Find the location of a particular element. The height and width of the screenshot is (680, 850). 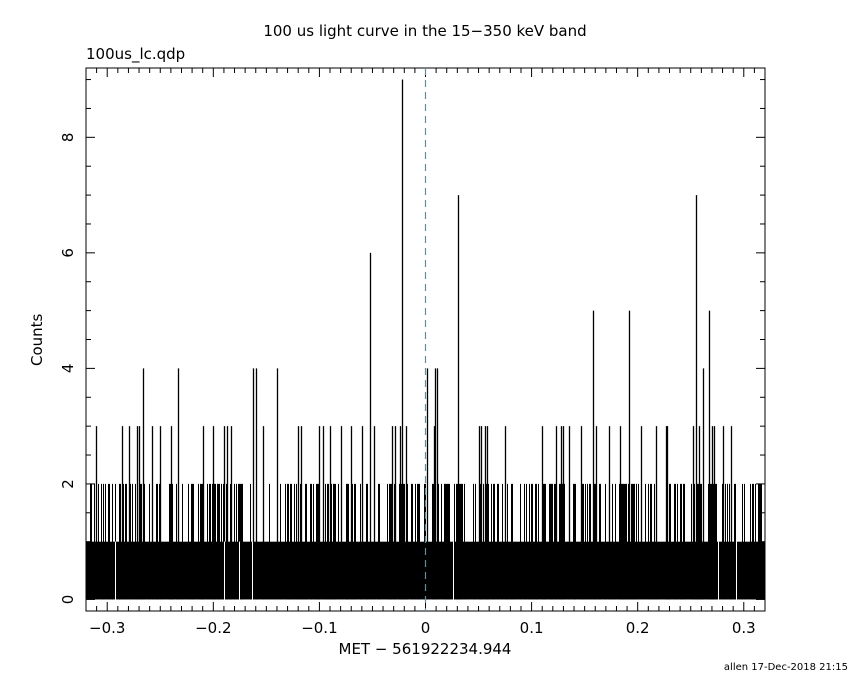

footer-stamp: allen 17-Dec-2018 21:15 is located at coordinates (785, 667).